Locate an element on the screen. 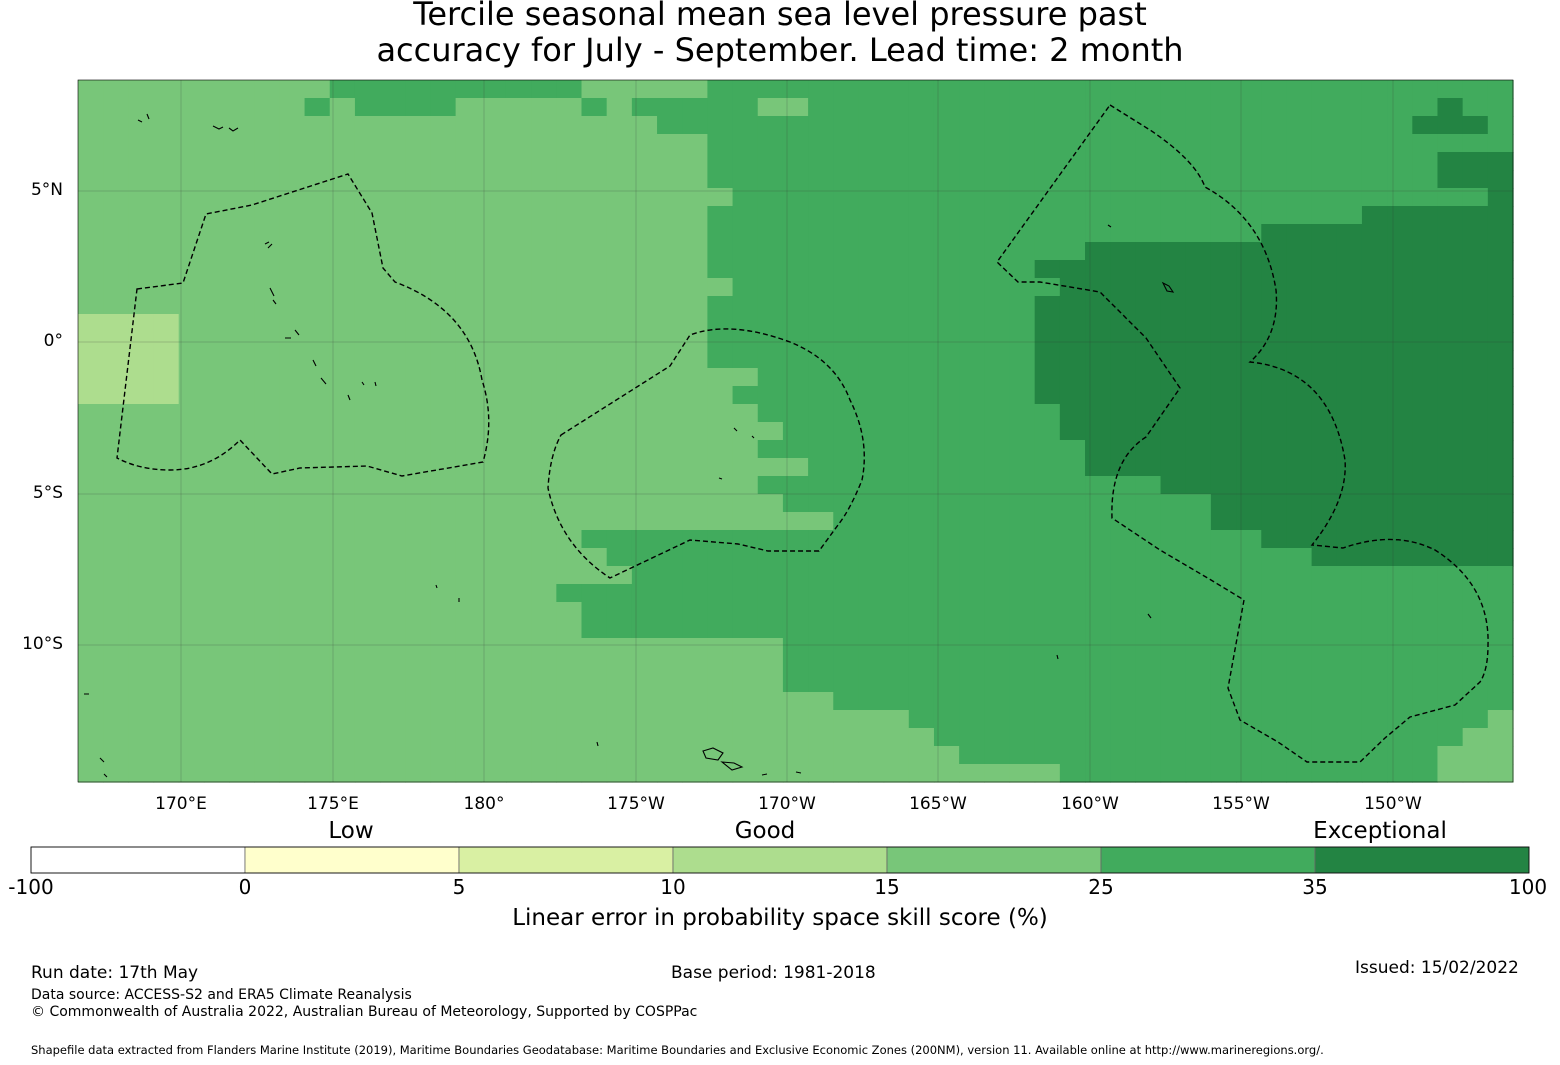  lon-label-160w: 160°W is located at coordinates (1090, 804).